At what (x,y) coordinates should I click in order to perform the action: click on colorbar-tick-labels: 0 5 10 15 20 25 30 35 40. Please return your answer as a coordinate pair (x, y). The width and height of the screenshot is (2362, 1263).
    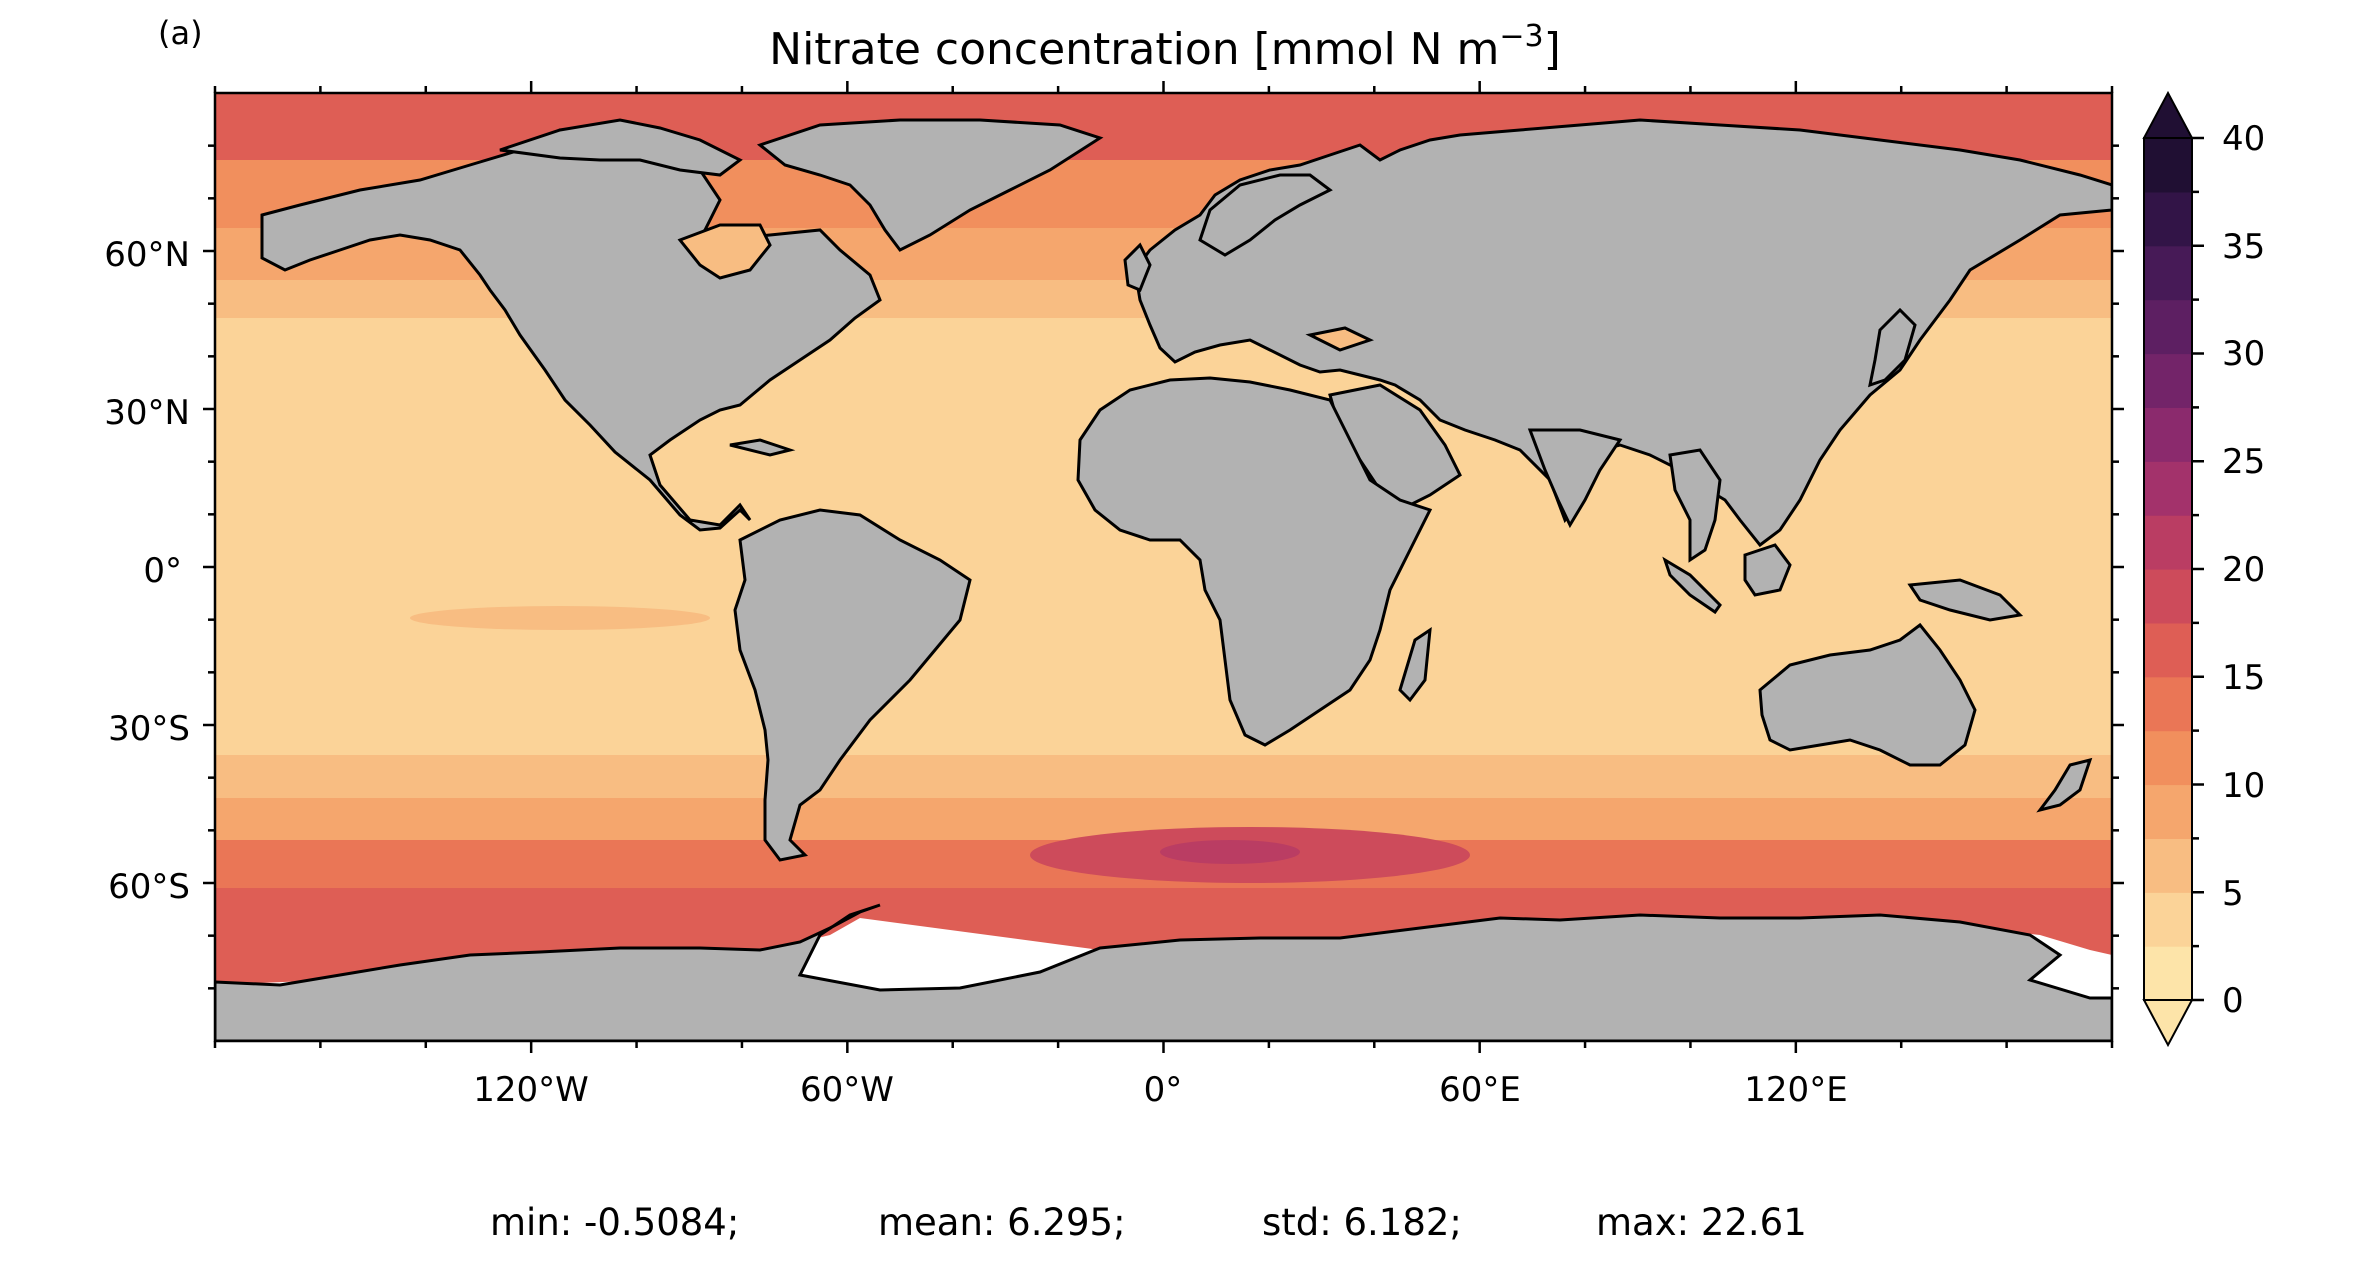
    Looking at the image, I should click on (2243, 570).